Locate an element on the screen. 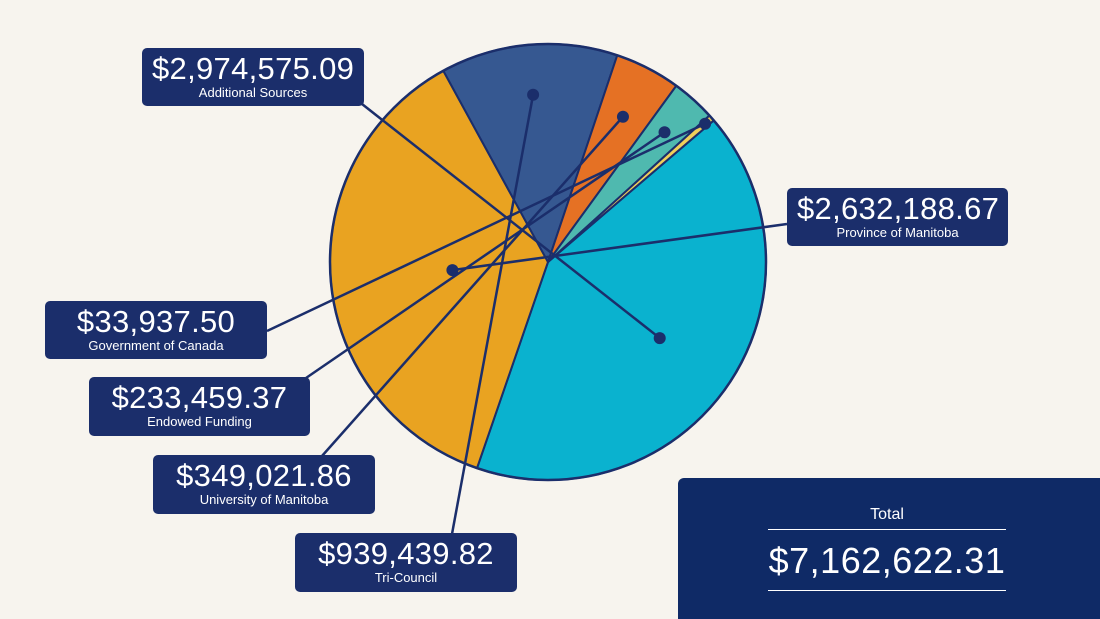 The height and width of the screenshot is (619, 1100). label-university-of-manitoba: University of Manitoba is located at coordinates (264, 499).